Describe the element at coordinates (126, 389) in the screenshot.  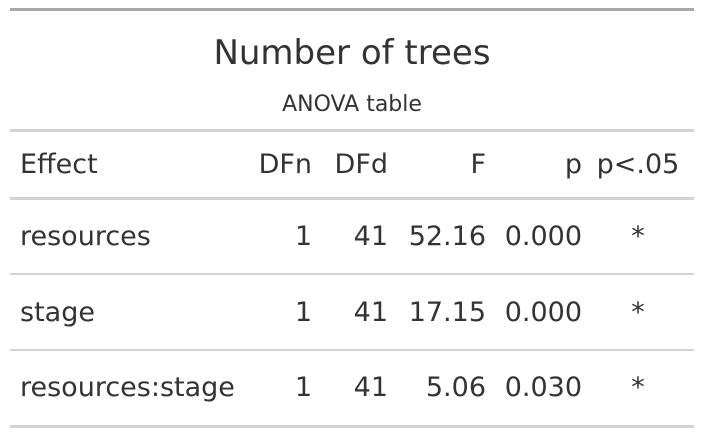
I see `cell-effect: resources:stage` at that location.